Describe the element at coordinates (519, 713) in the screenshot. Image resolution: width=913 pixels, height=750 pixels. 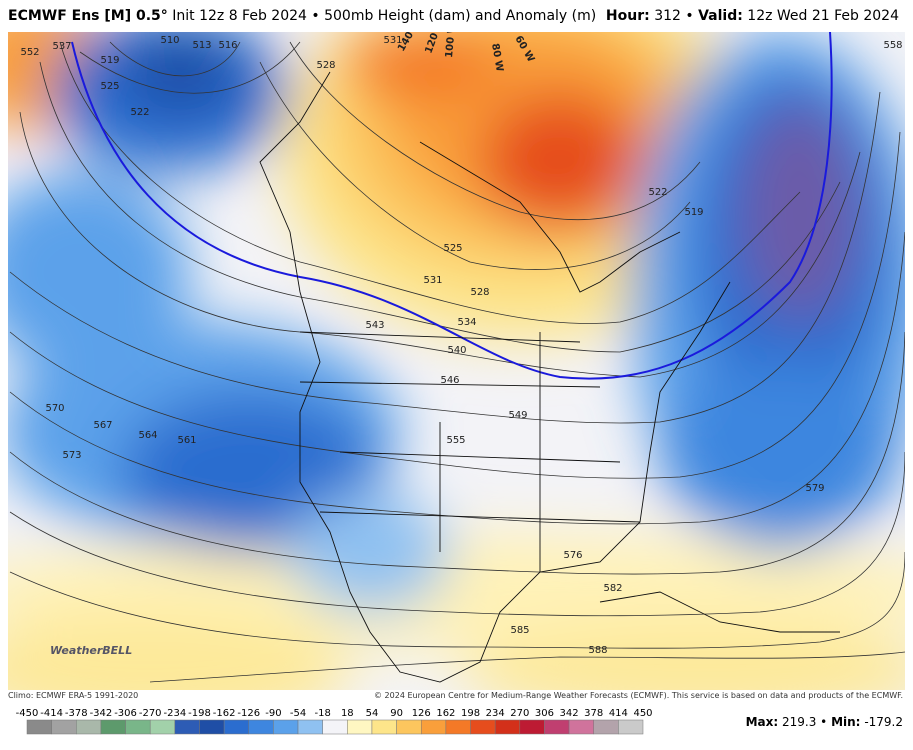
I see `colorbar-tick-label: 270` at that location.